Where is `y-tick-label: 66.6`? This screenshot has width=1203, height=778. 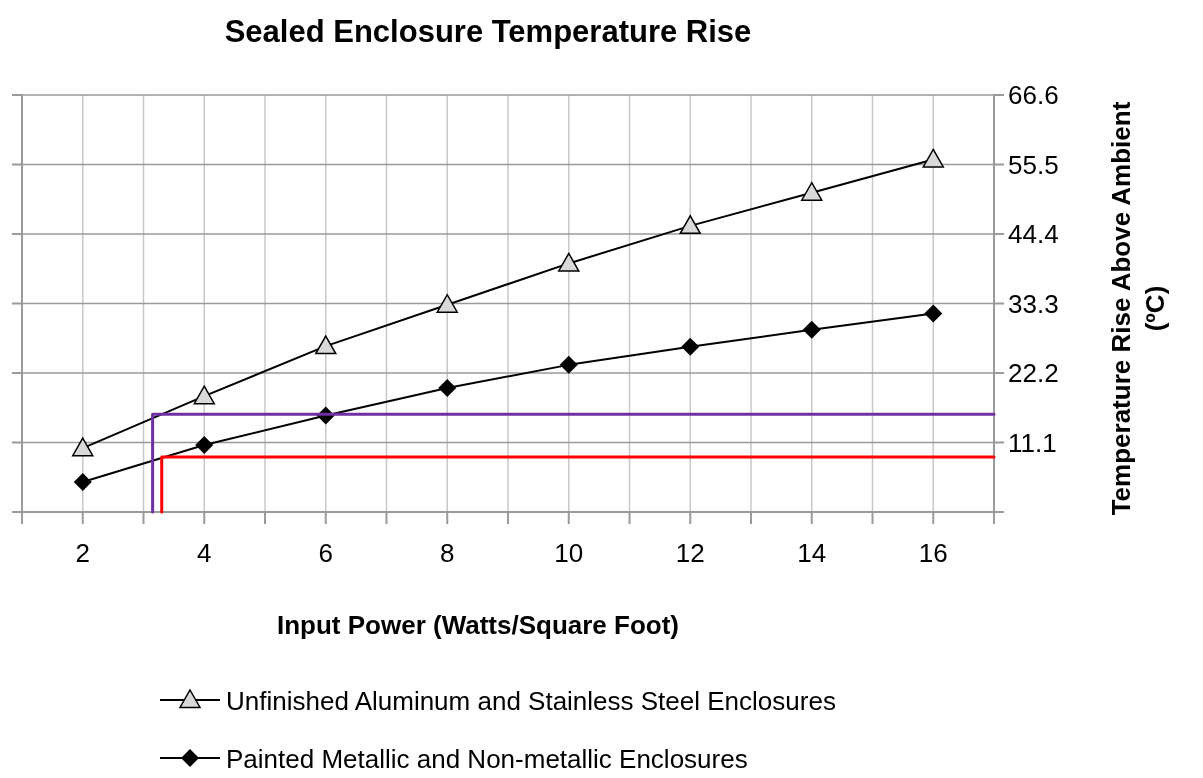
y-tick-label: 66.6 is located at coordinates (1033, 95).